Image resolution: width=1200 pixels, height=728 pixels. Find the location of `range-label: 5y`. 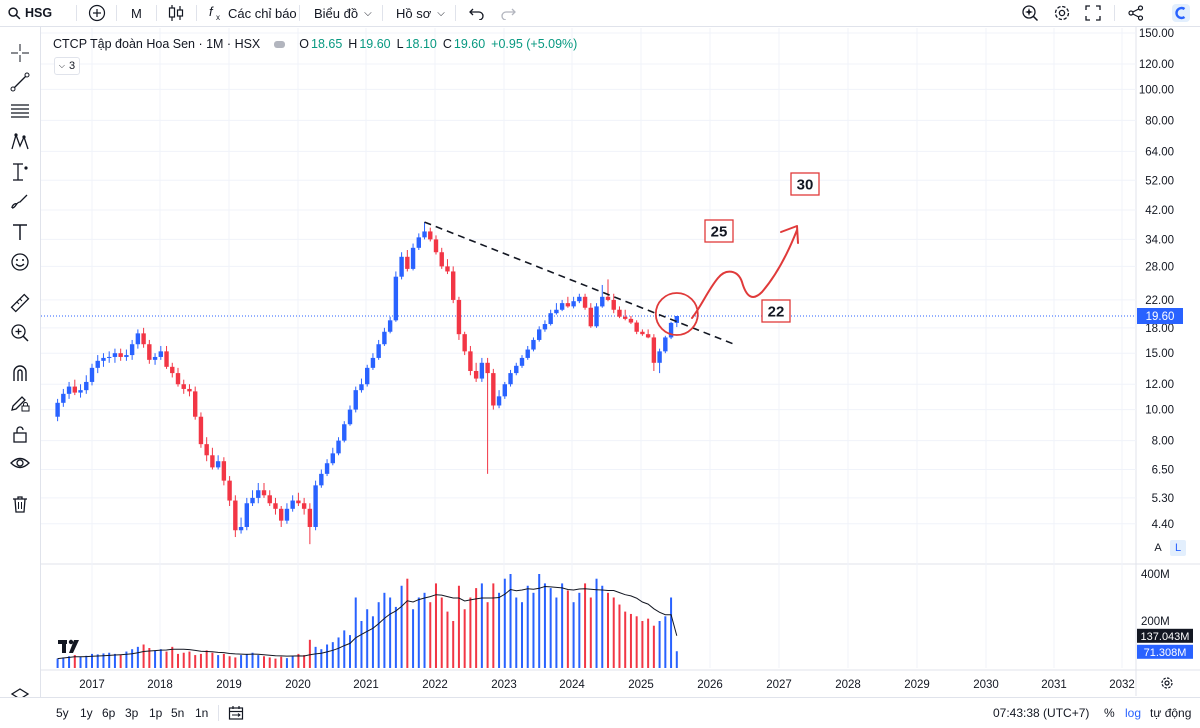

range-label: 5y is located at coordinates (62, 713).